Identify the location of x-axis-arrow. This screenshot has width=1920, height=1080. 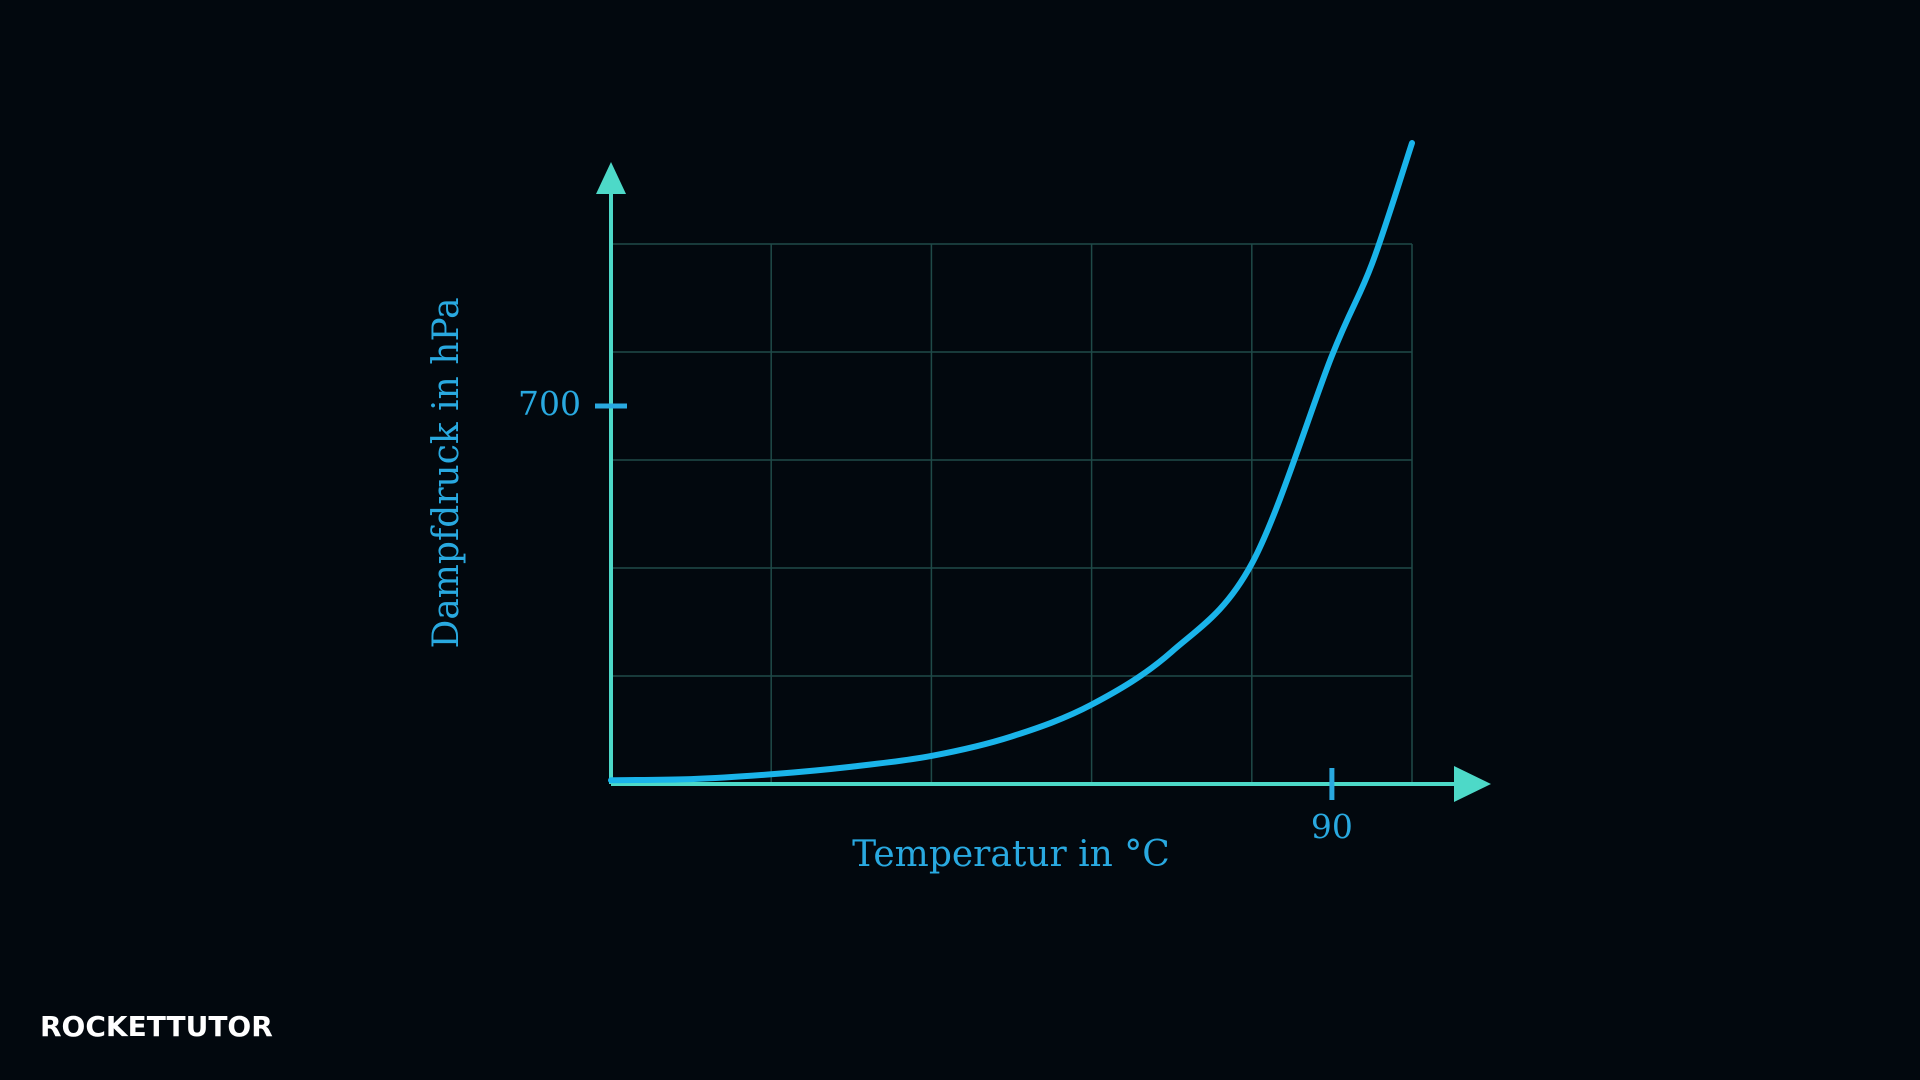
(1472, 784).